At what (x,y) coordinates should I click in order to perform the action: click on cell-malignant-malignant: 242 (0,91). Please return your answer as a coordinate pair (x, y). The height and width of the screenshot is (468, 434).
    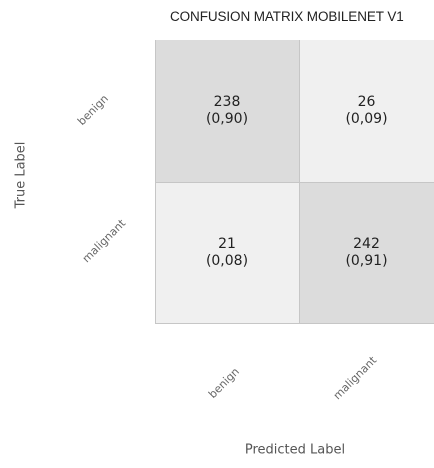
    Looking at the image, I should click on (366, 253).